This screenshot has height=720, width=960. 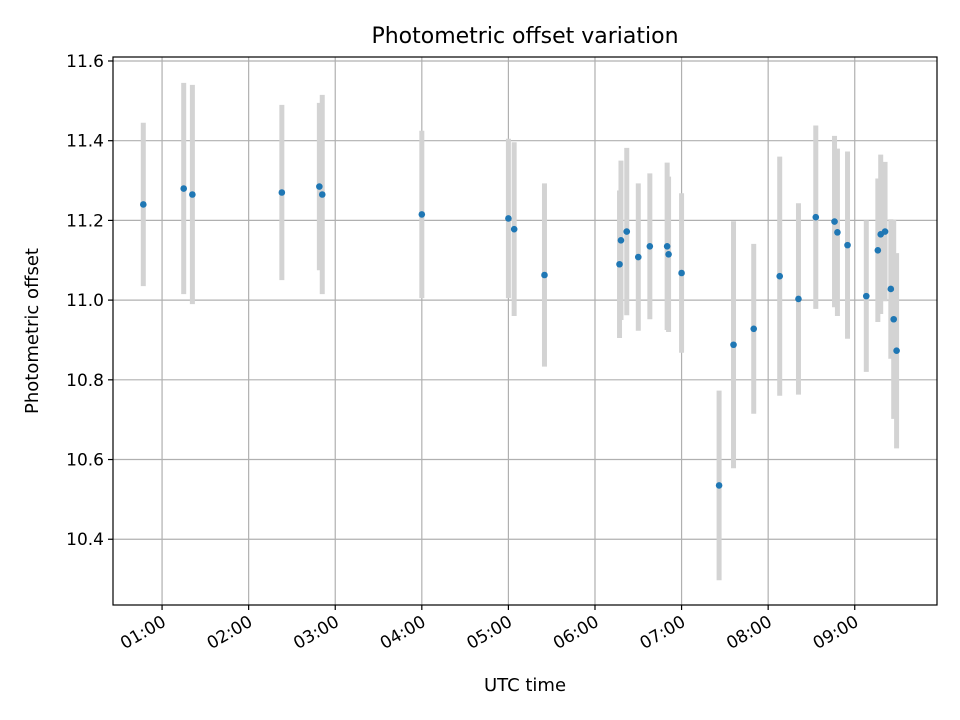 I want to click on x-tick-label: 07:00, so click(x=663, y=633).